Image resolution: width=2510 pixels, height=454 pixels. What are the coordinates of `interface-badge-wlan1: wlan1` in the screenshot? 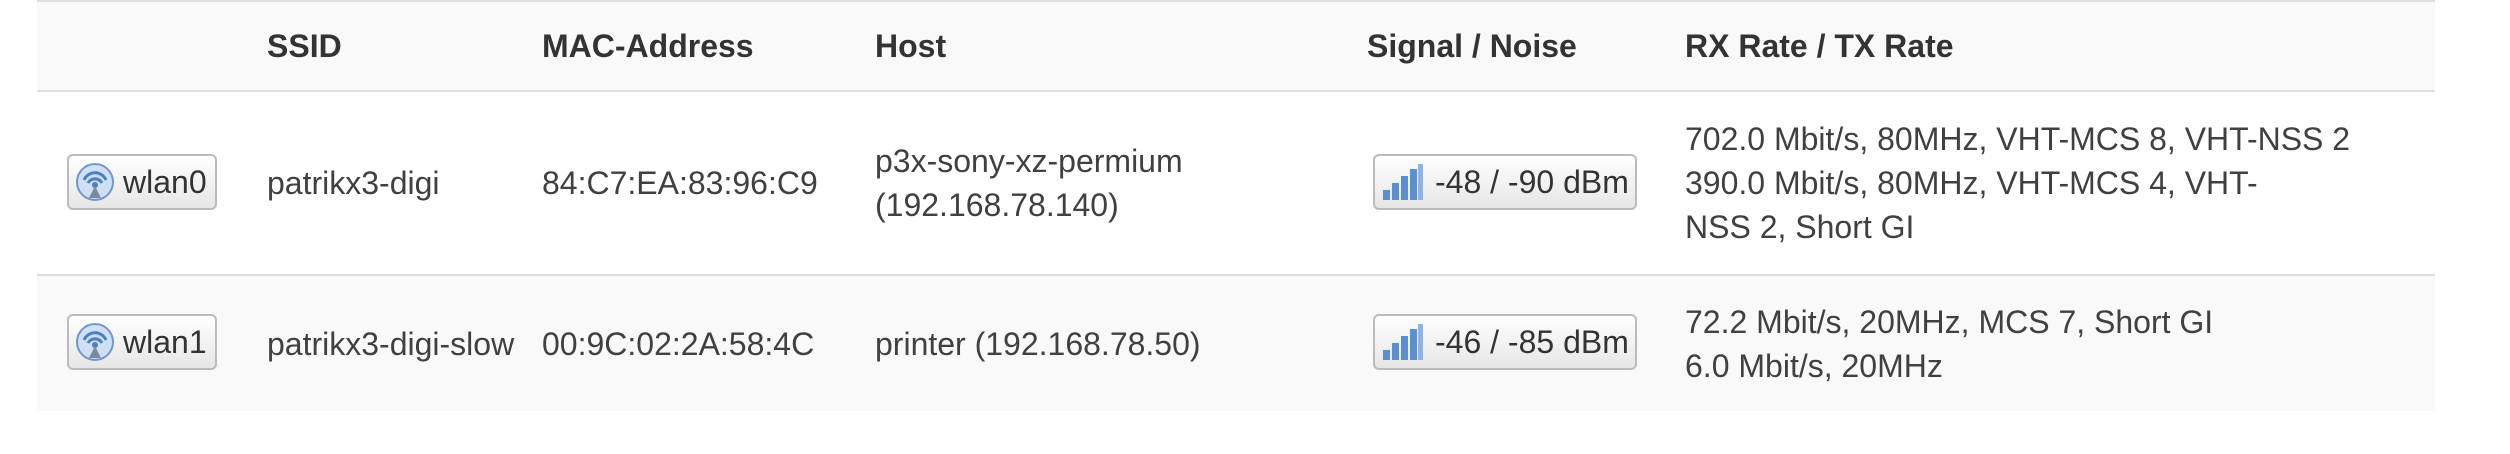 It's located at (142, 342).